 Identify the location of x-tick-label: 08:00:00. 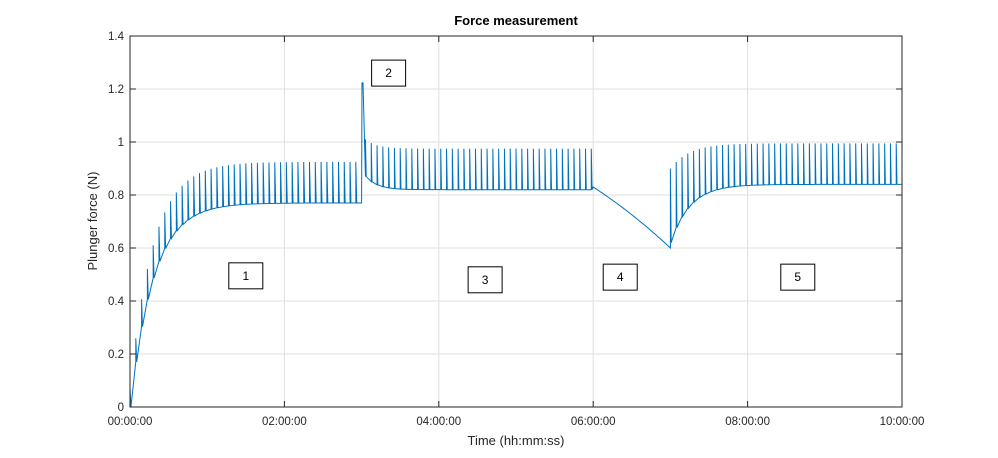
(747, 422).